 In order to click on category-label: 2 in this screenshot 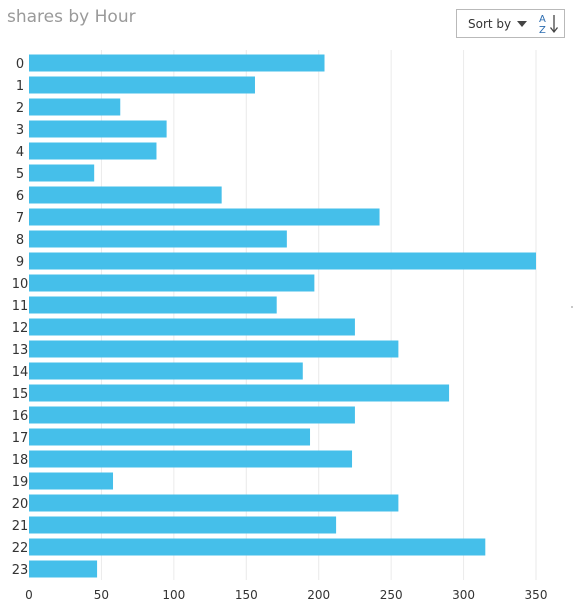, I will do `click(20, 108)`.